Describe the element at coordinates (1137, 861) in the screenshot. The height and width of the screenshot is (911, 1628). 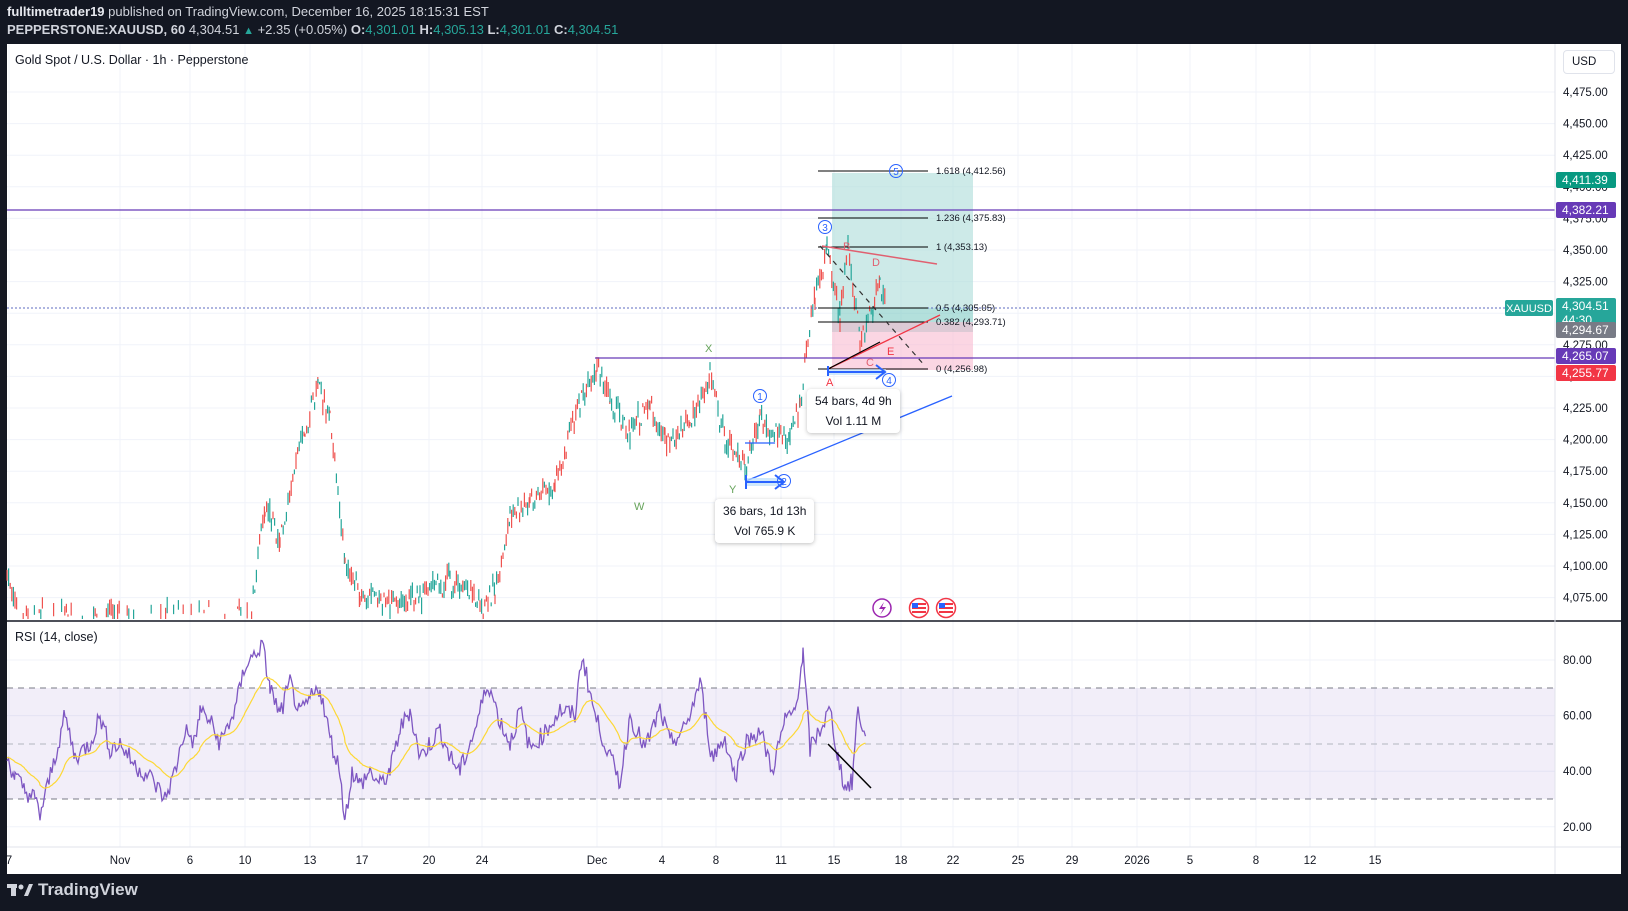
I see `svg-text: 2026` at that location.